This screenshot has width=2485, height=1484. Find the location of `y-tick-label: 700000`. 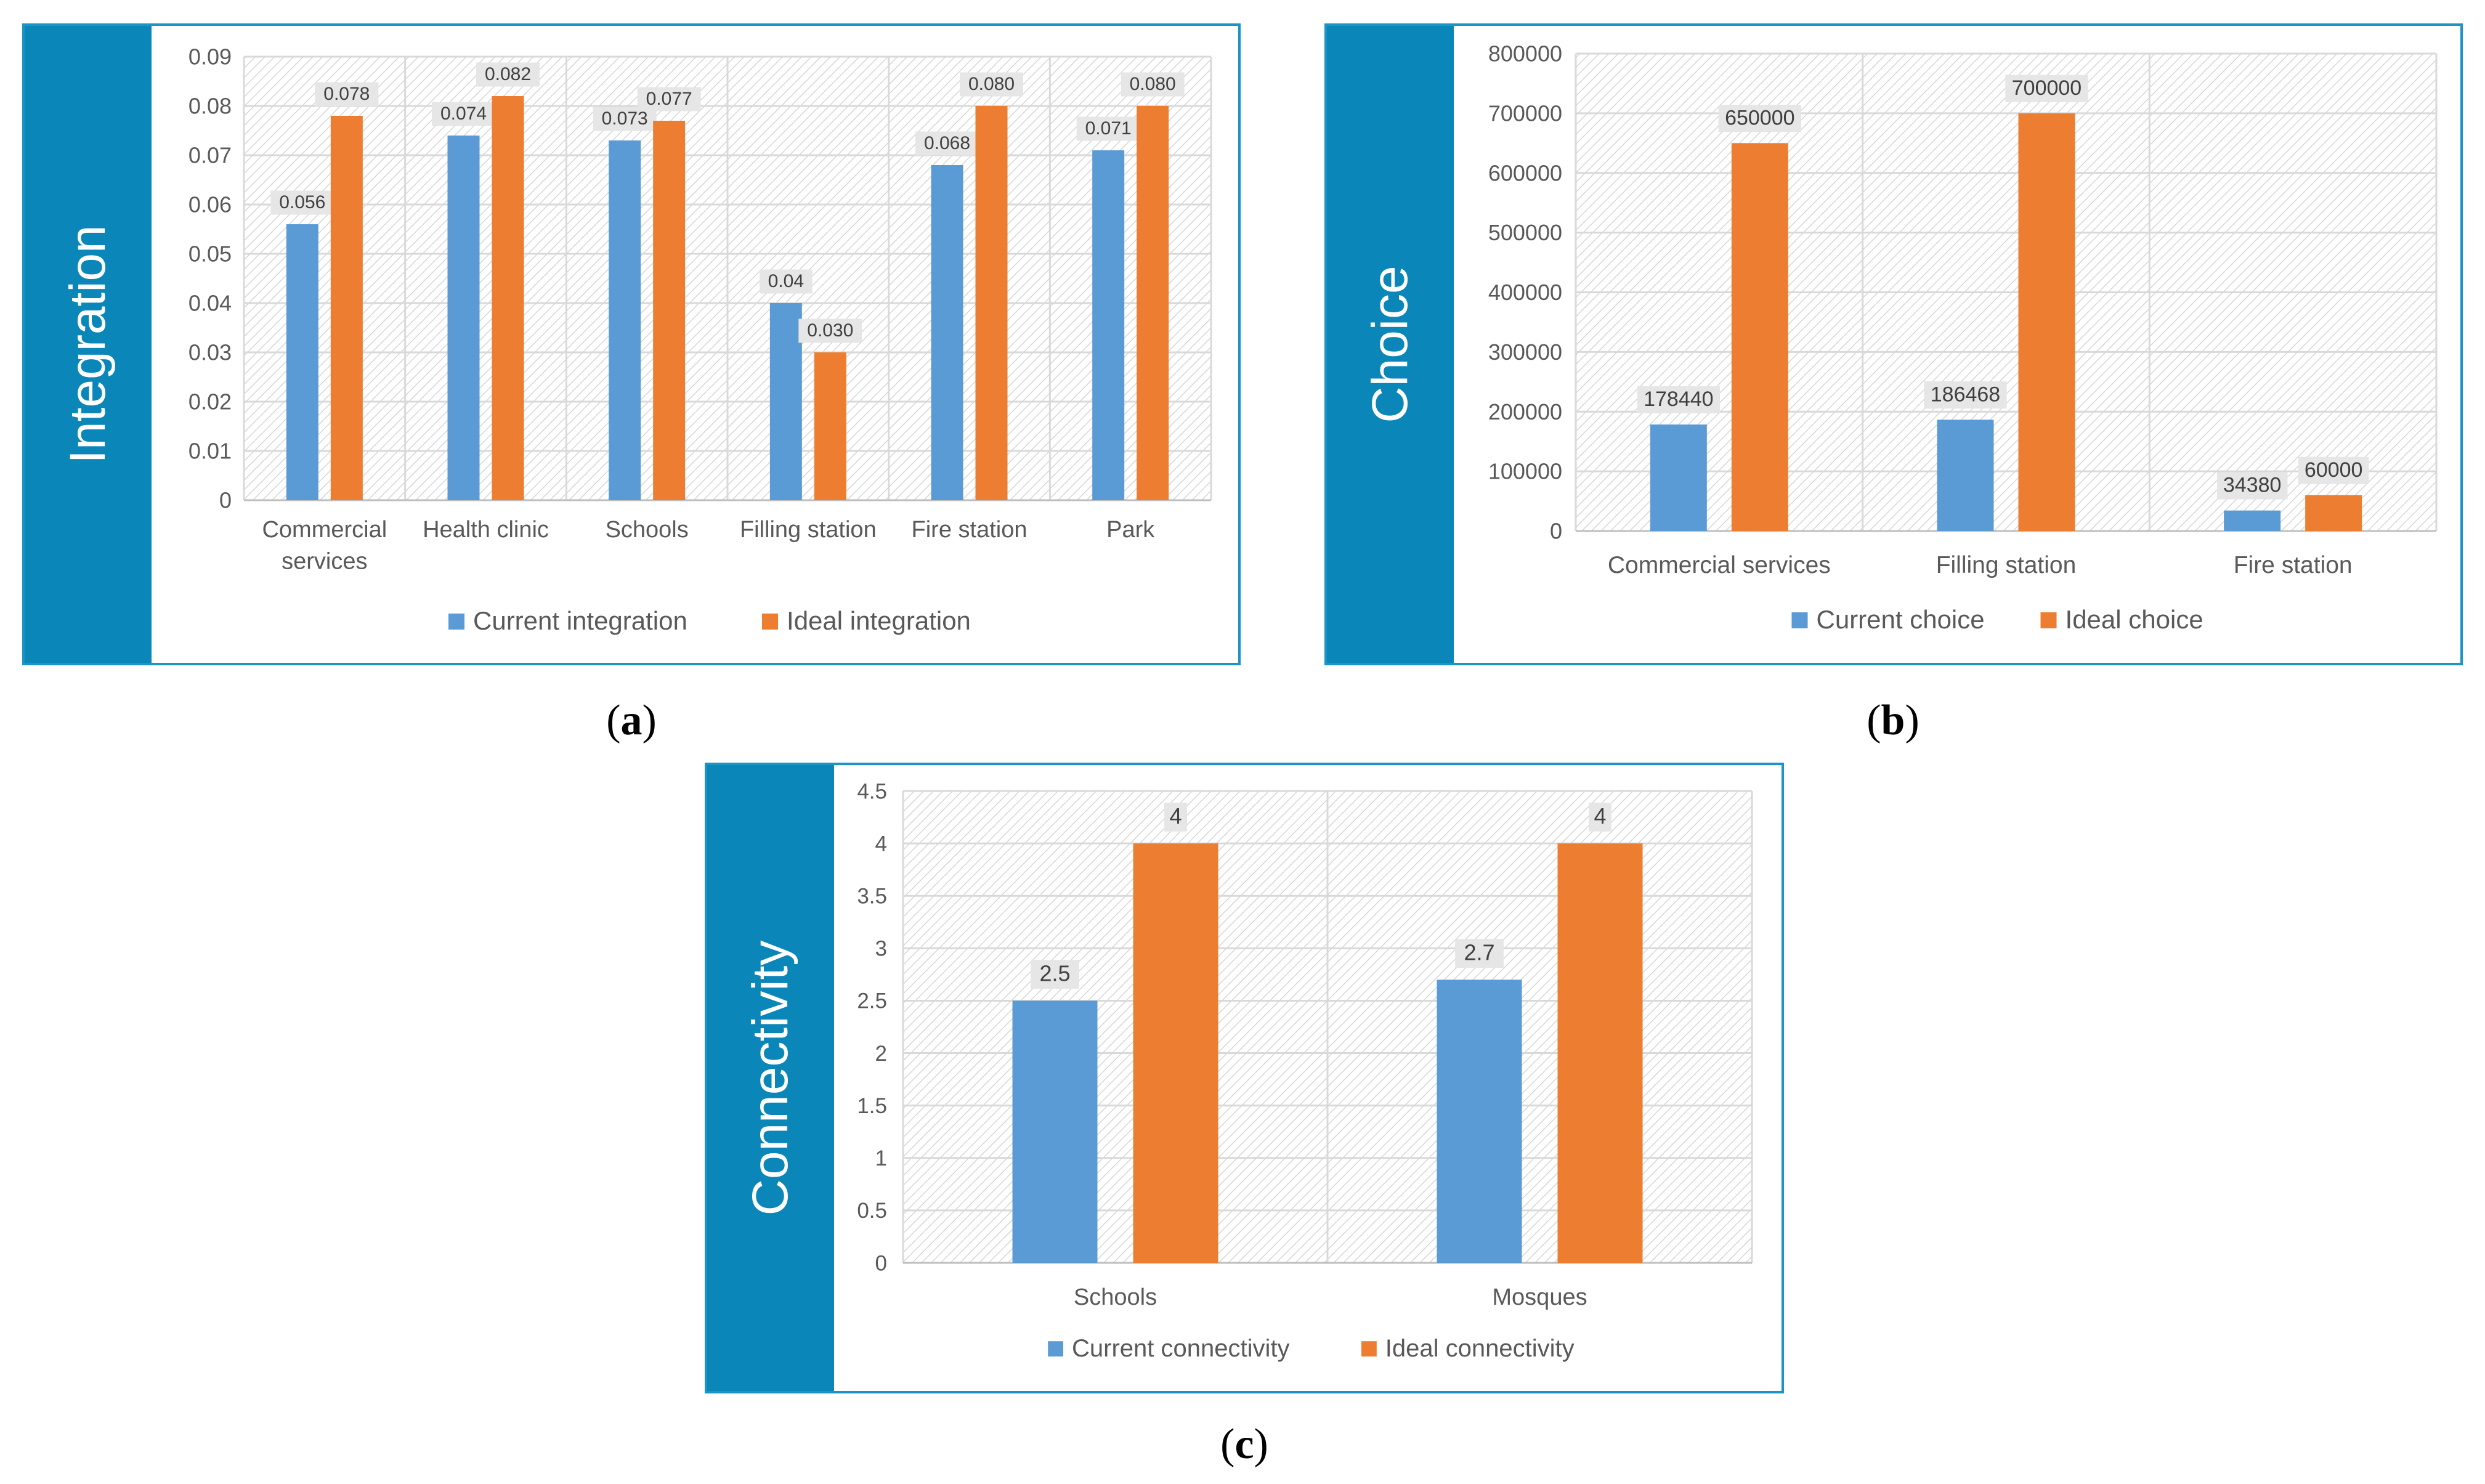

y-tick-label: 700000 is located at coordinates (1525, 113).